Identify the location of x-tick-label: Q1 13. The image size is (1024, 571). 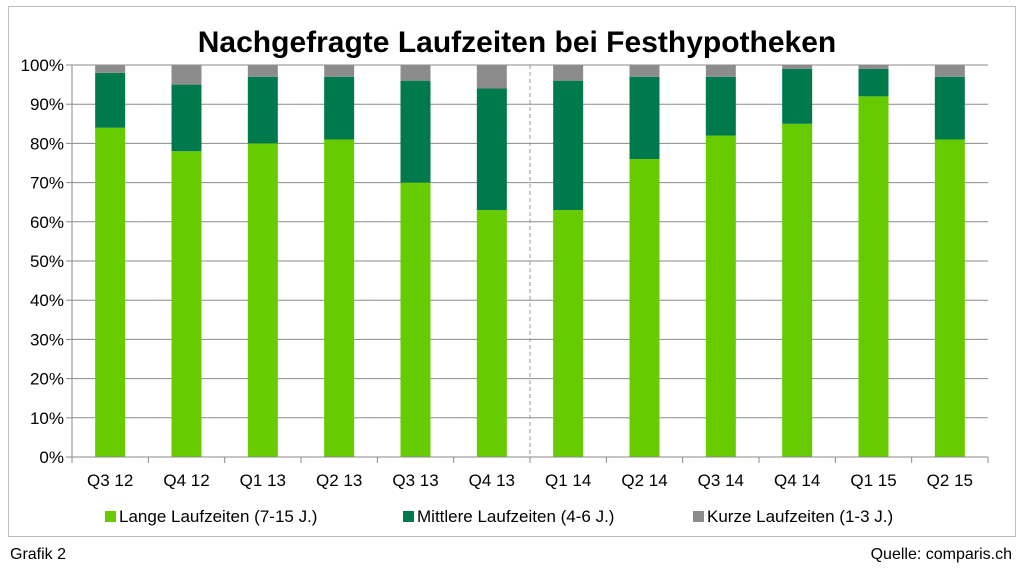
(263, 480).